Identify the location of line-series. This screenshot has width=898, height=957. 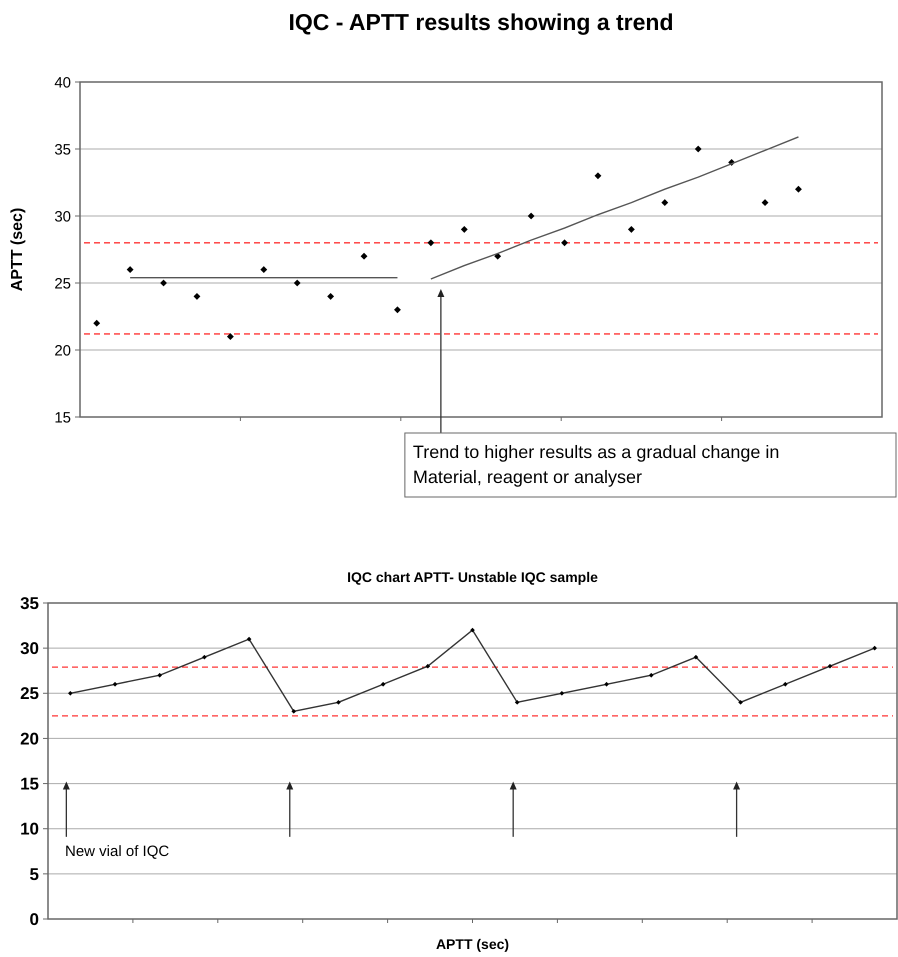
(615, 208).